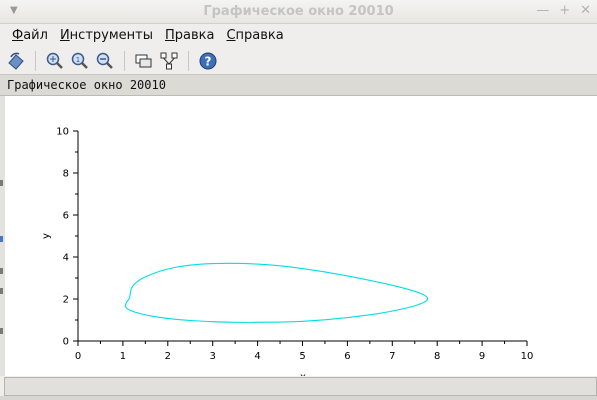 Image resolution: width=597 pixels, height=400 pixels. I want to click on menu-edit: Правка, so click(189, 35).